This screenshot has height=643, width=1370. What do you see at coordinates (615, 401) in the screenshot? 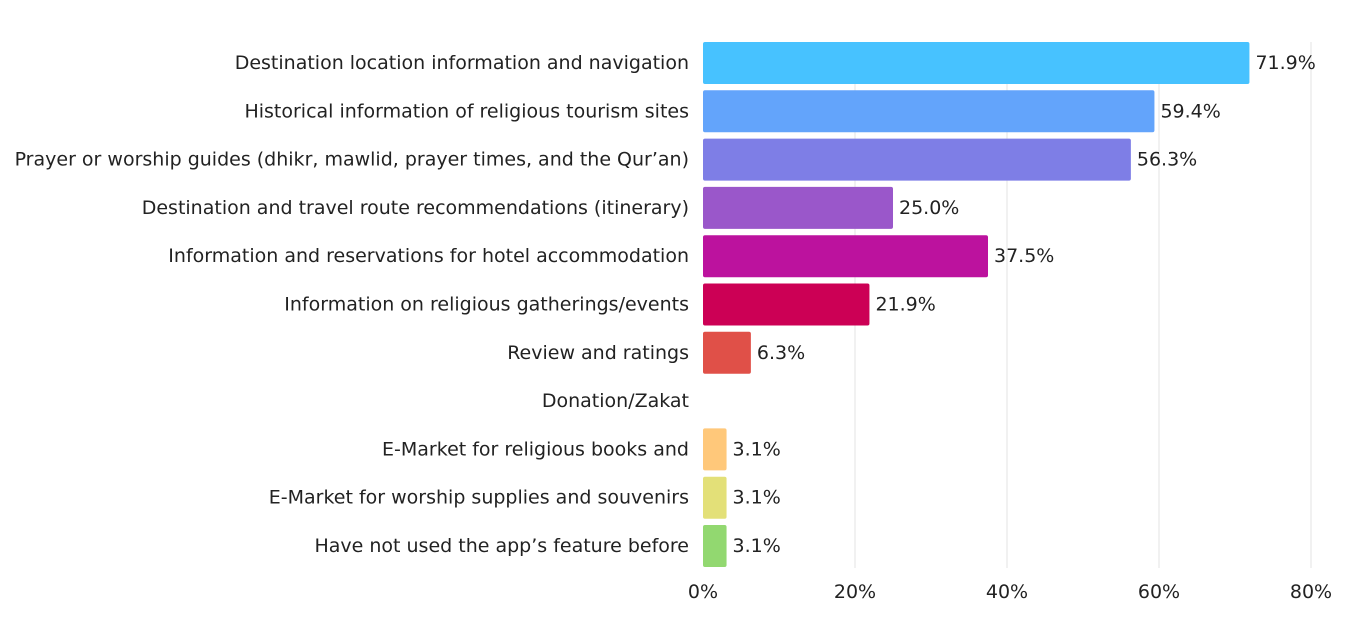
I see `category-label-7: Donation/Zakat` at bounding box center [615, 401].